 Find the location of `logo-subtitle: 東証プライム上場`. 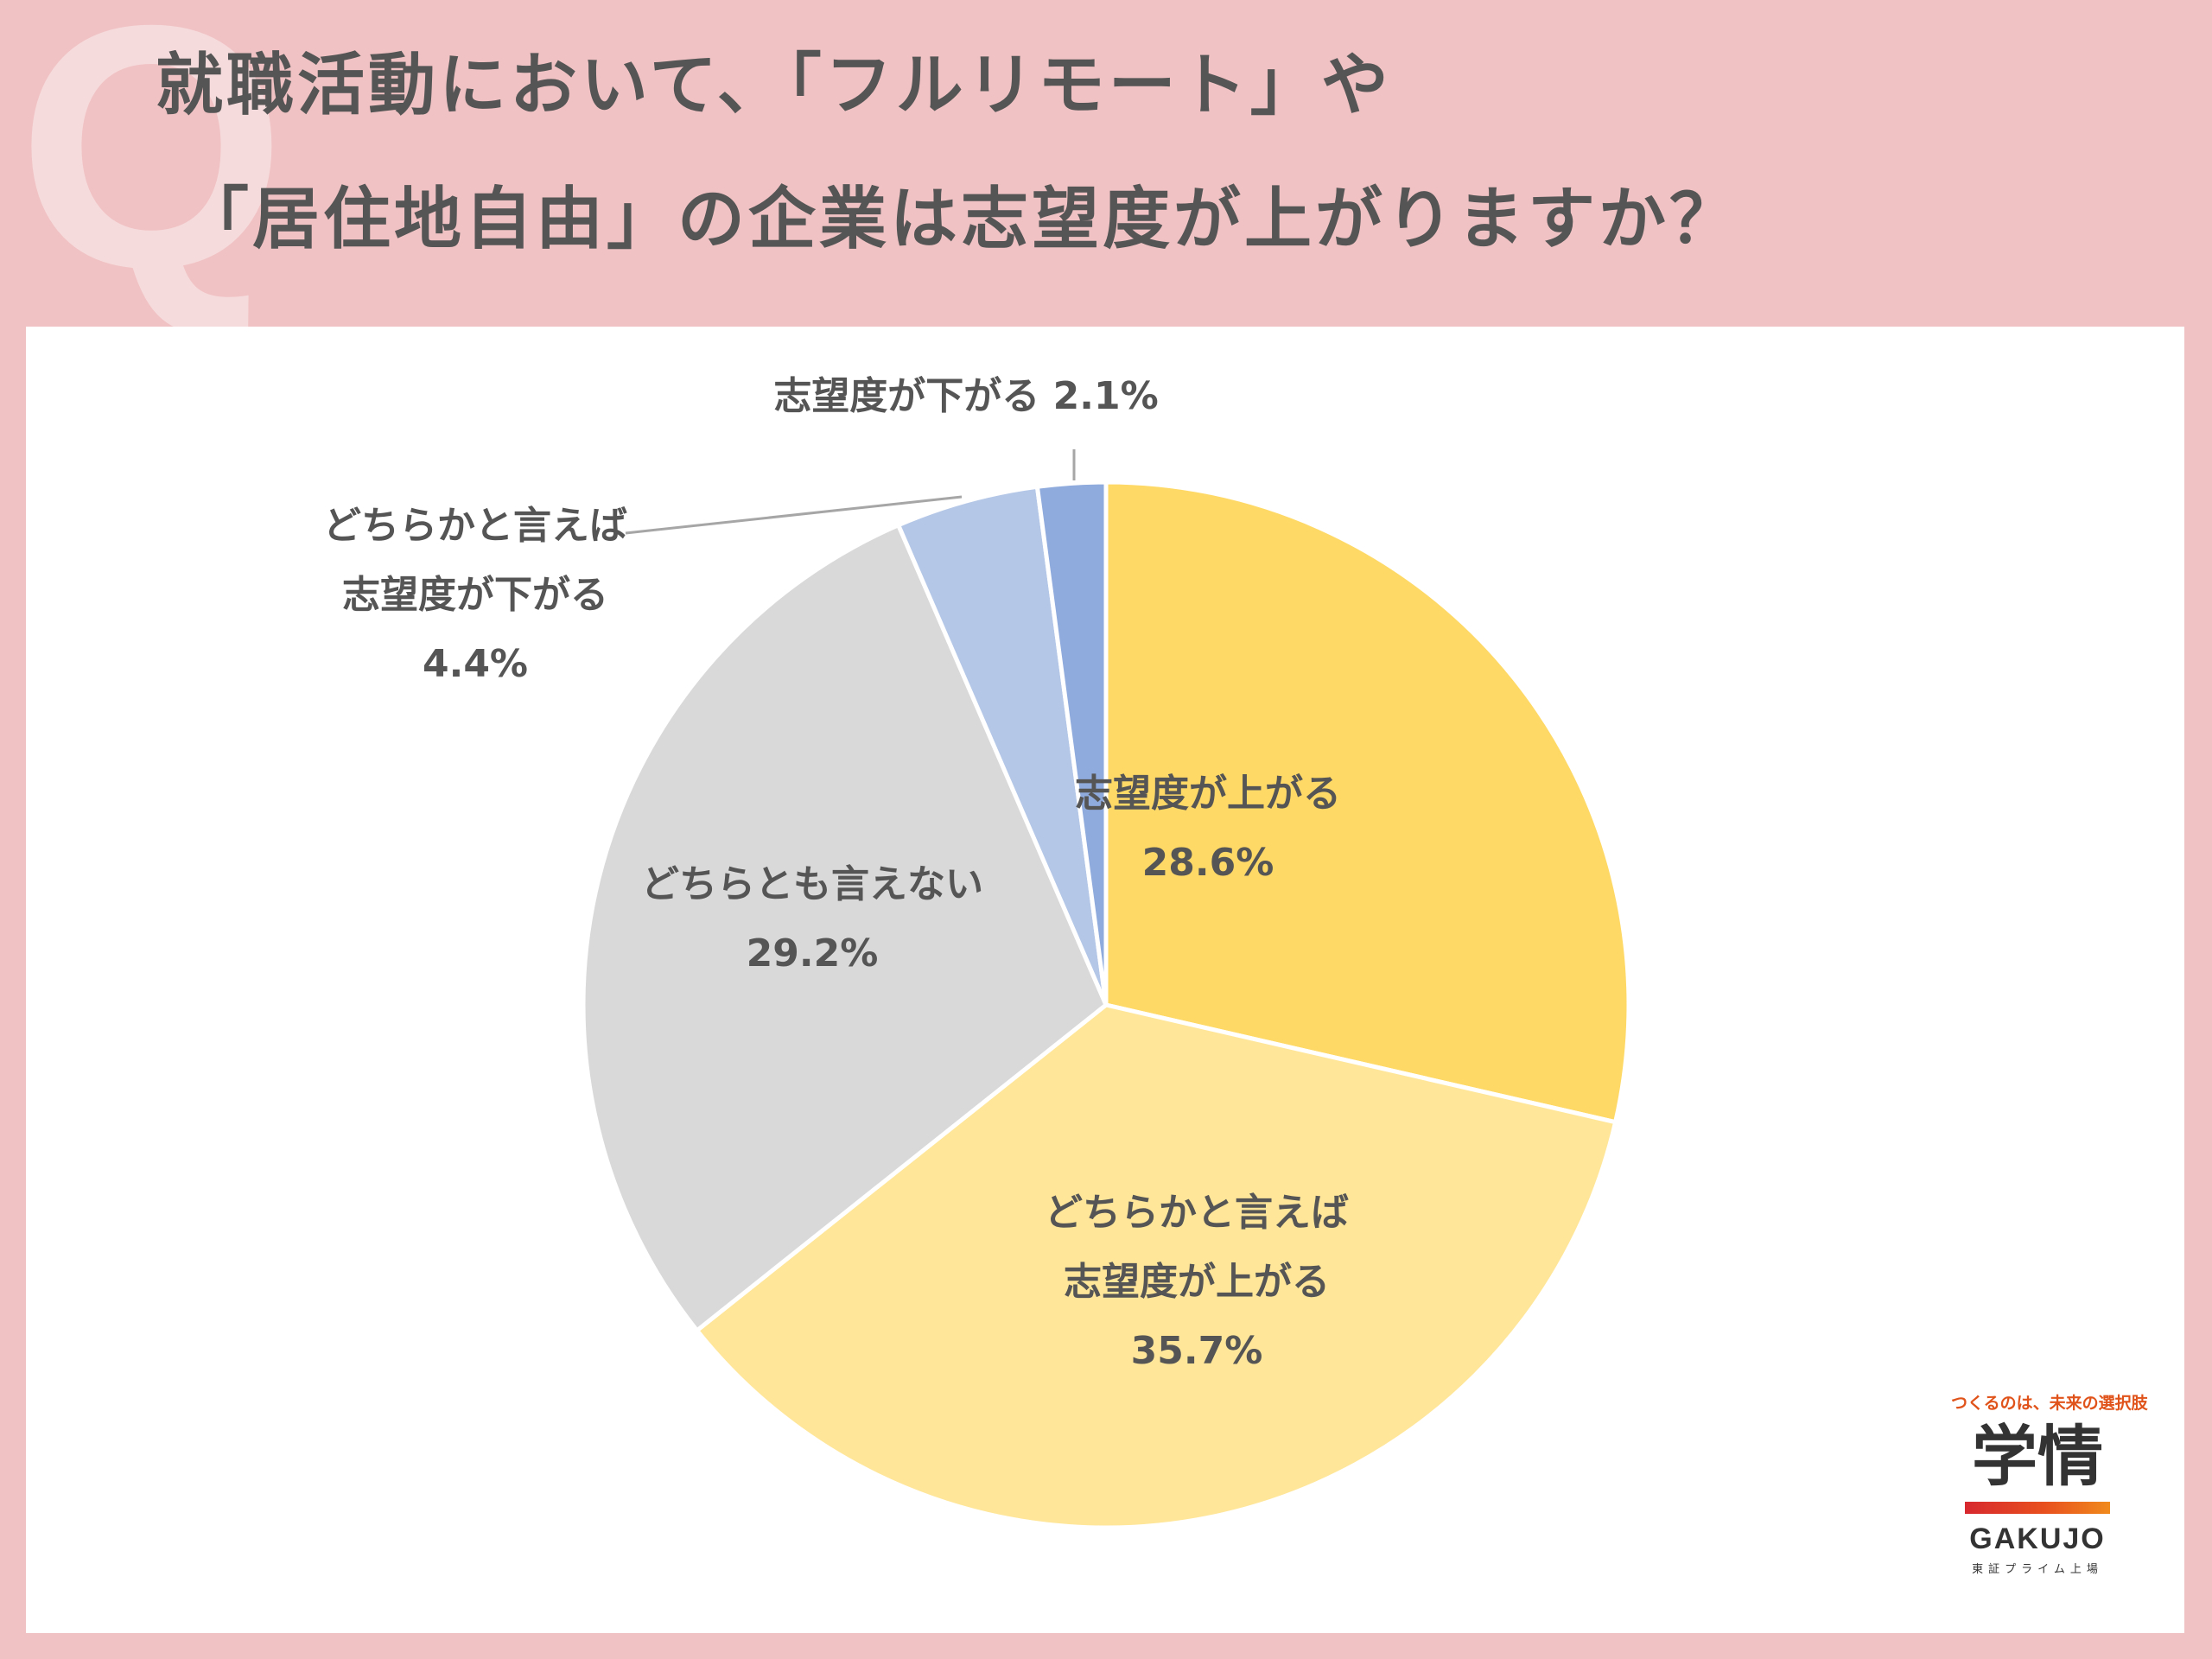

logo-subtitle: 東証プライム上場 is located at coordinates (2037, 1569).